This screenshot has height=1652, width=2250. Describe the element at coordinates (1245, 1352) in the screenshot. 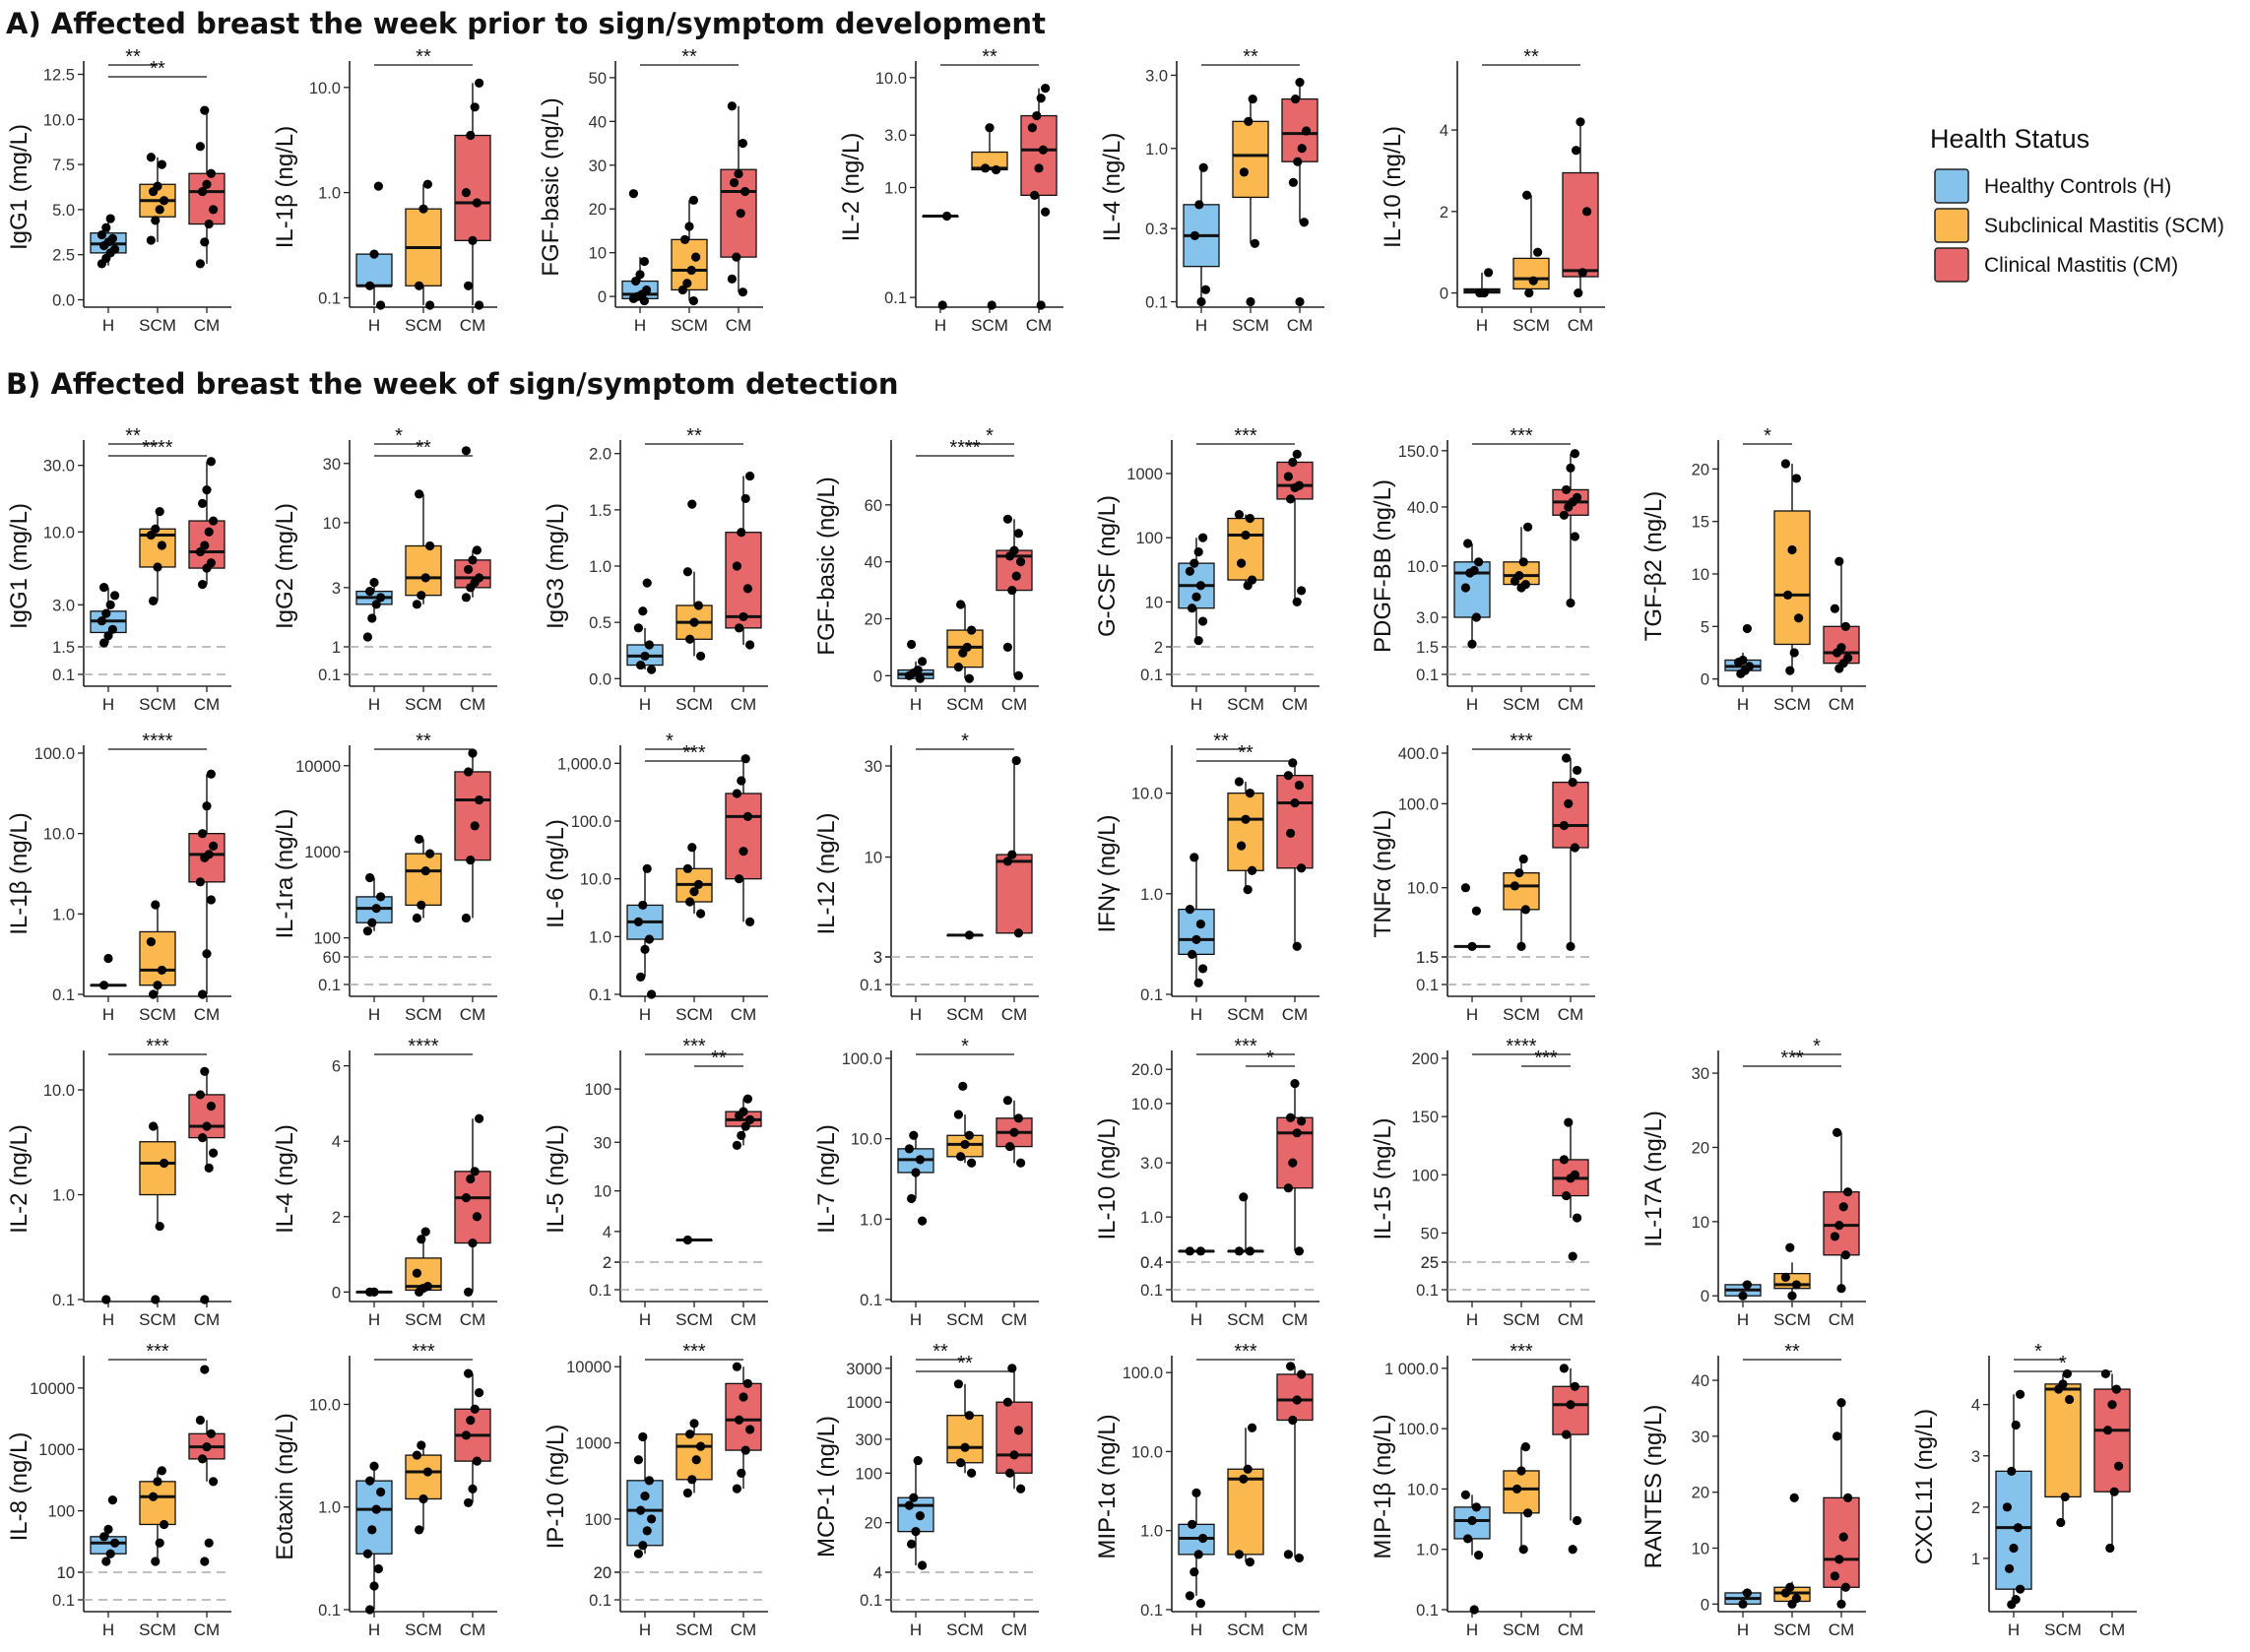

I see `significance-label: ***` at that location.